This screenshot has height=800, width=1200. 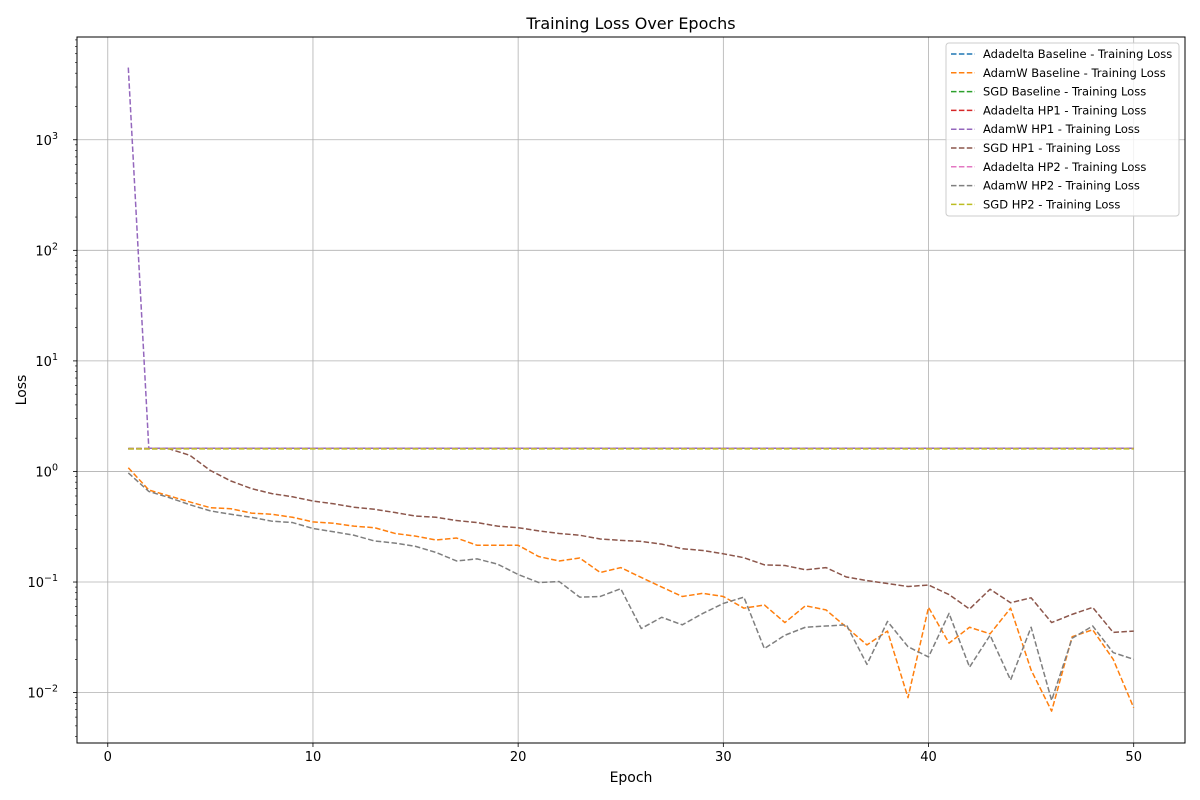 I want to click on legend-label: AdamW HP2 - Training Loss, so click(x=1061, y=186).